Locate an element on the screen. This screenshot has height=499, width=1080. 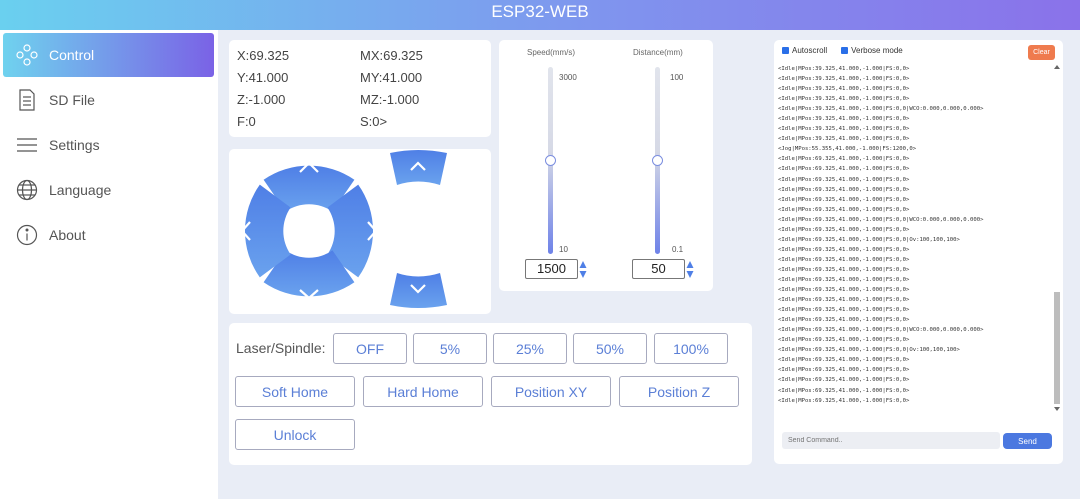
jog-z-plus-button is located at coordinates (418, 167).